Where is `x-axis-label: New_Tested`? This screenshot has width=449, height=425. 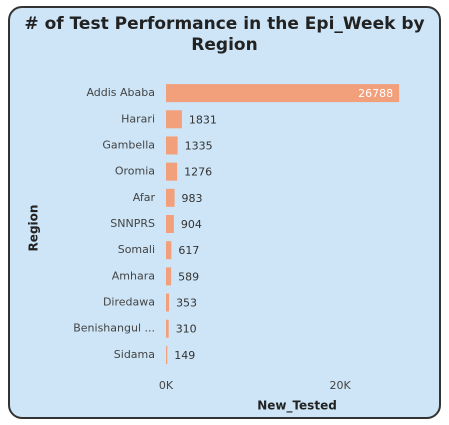
x-axis-label: New_Tested is located at coordinates (297, 406).